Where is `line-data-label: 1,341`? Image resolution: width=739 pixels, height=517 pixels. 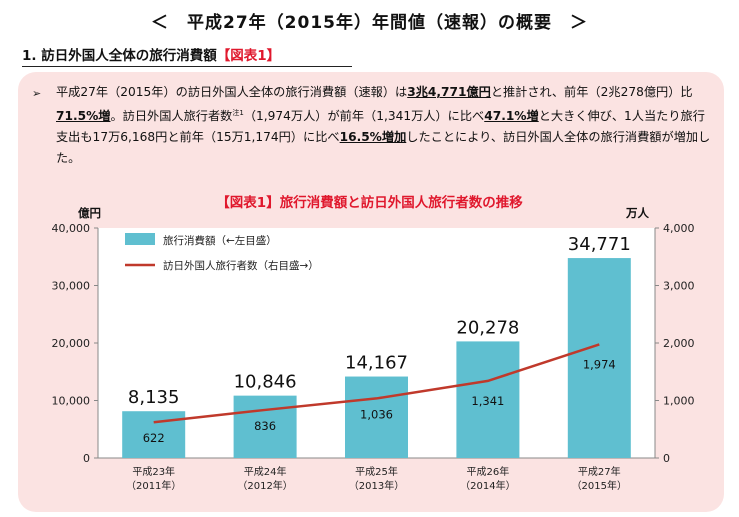
line-data-label: 1,341 is located at coordinates (487, 401).